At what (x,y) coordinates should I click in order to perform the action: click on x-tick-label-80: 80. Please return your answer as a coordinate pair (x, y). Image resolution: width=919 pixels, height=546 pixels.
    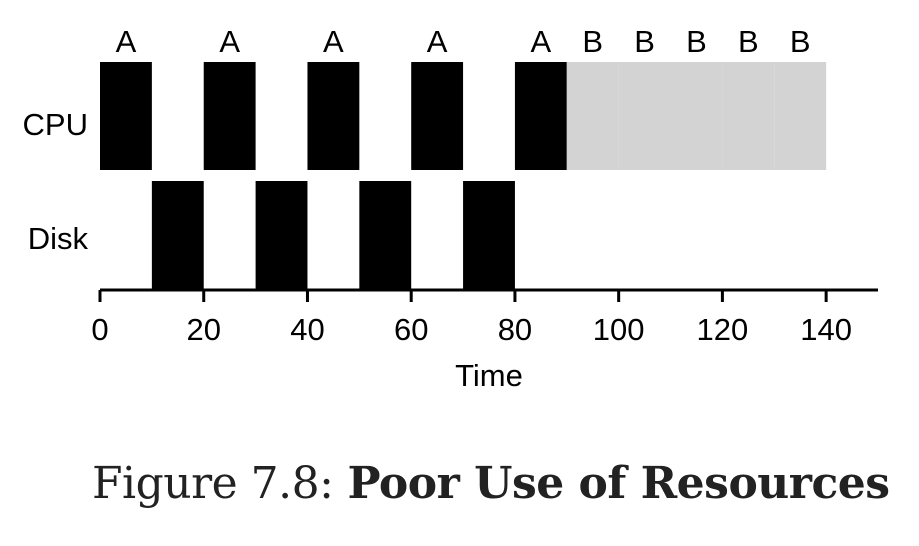
    Looking at the image, I should click on (515, 329).